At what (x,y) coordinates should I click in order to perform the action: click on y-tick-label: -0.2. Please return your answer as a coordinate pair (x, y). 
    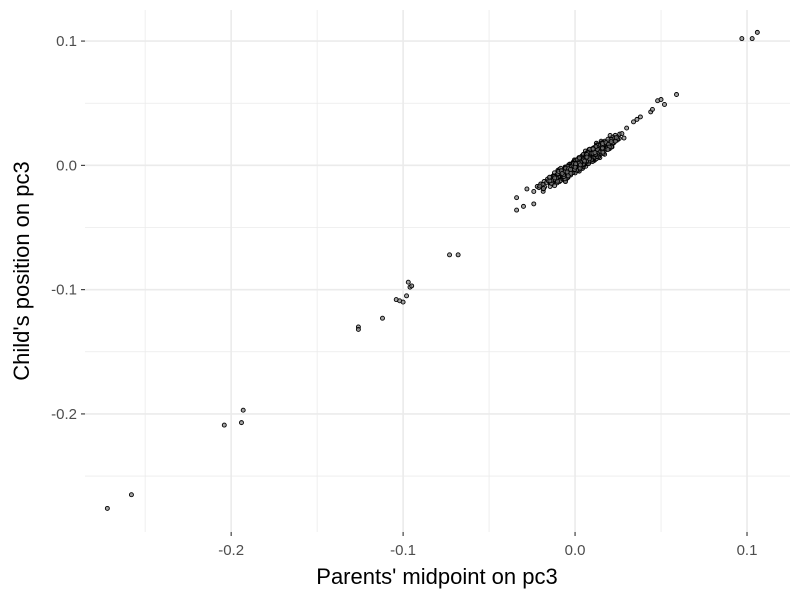
    Looking at the image, I should click on (64, 414).